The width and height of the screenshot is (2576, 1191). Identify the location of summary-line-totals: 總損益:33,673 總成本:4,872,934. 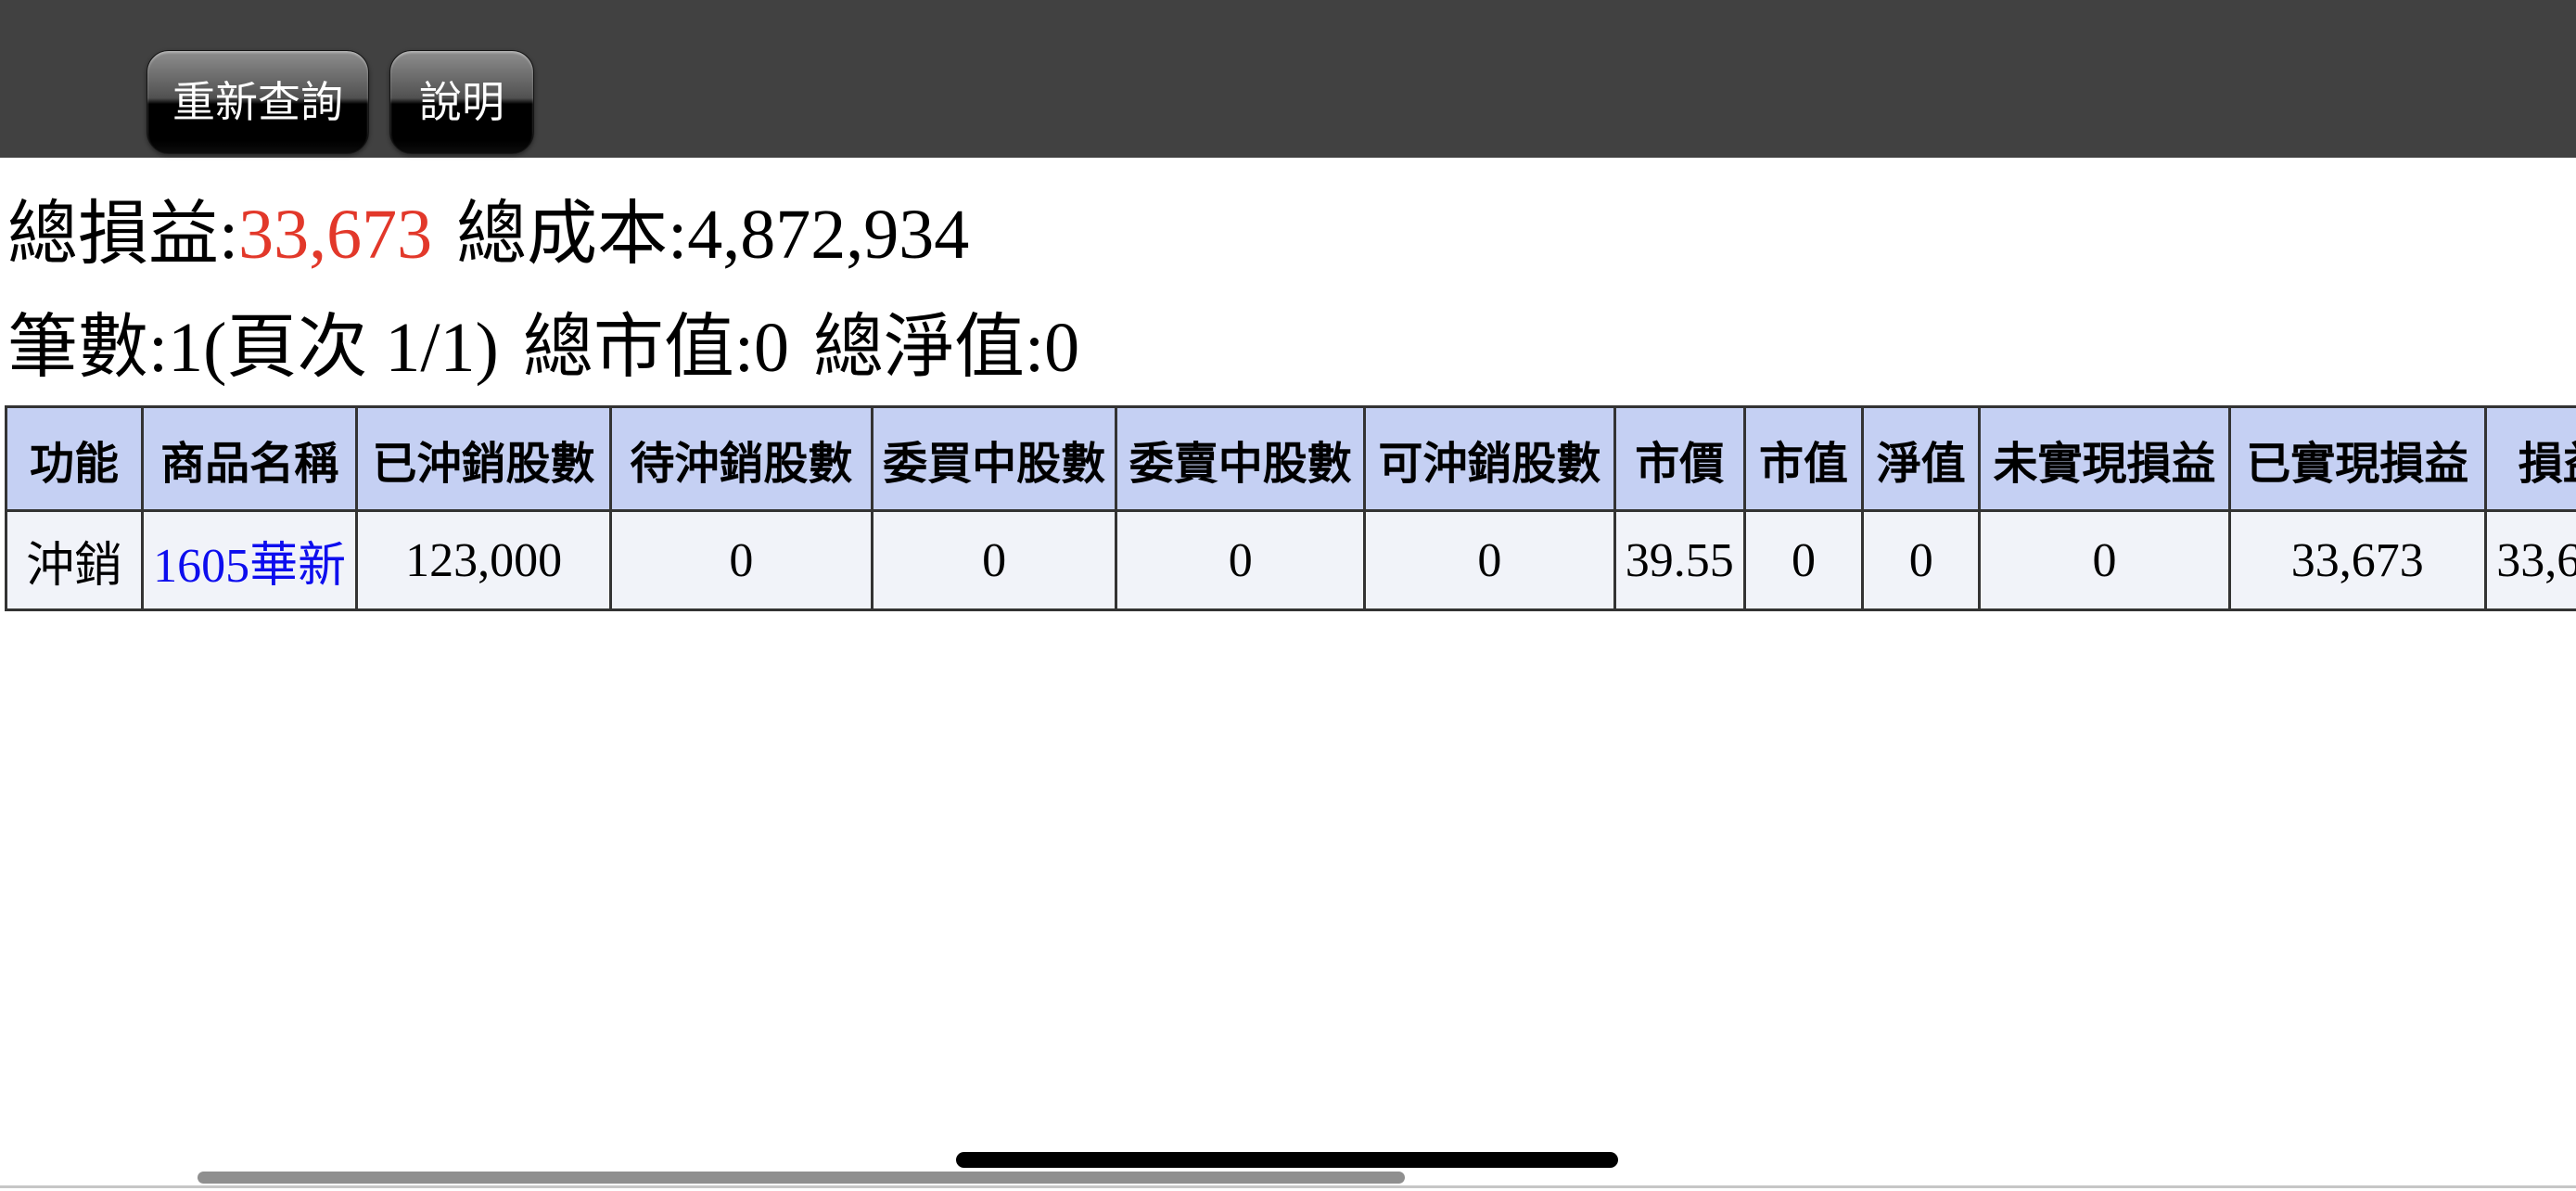
(543, 235).